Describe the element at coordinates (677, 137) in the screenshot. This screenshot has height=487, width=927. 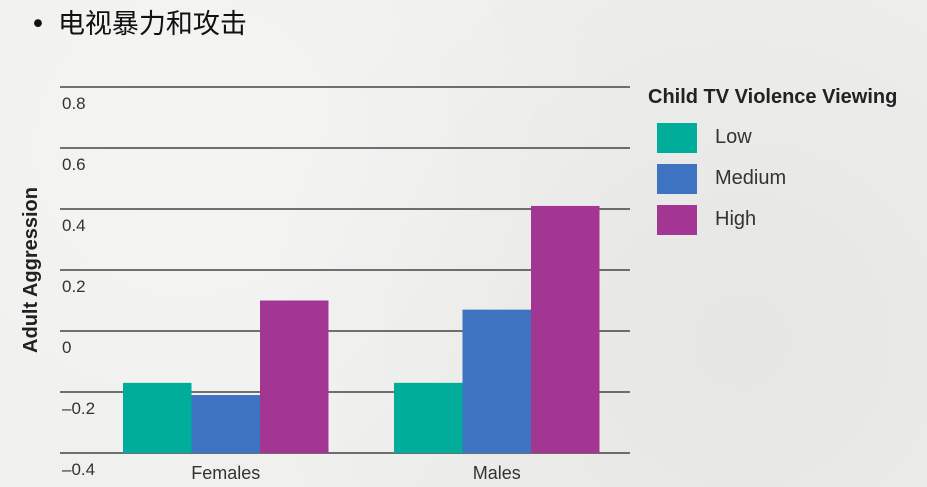
I see `legend-swatch-low` at that location.